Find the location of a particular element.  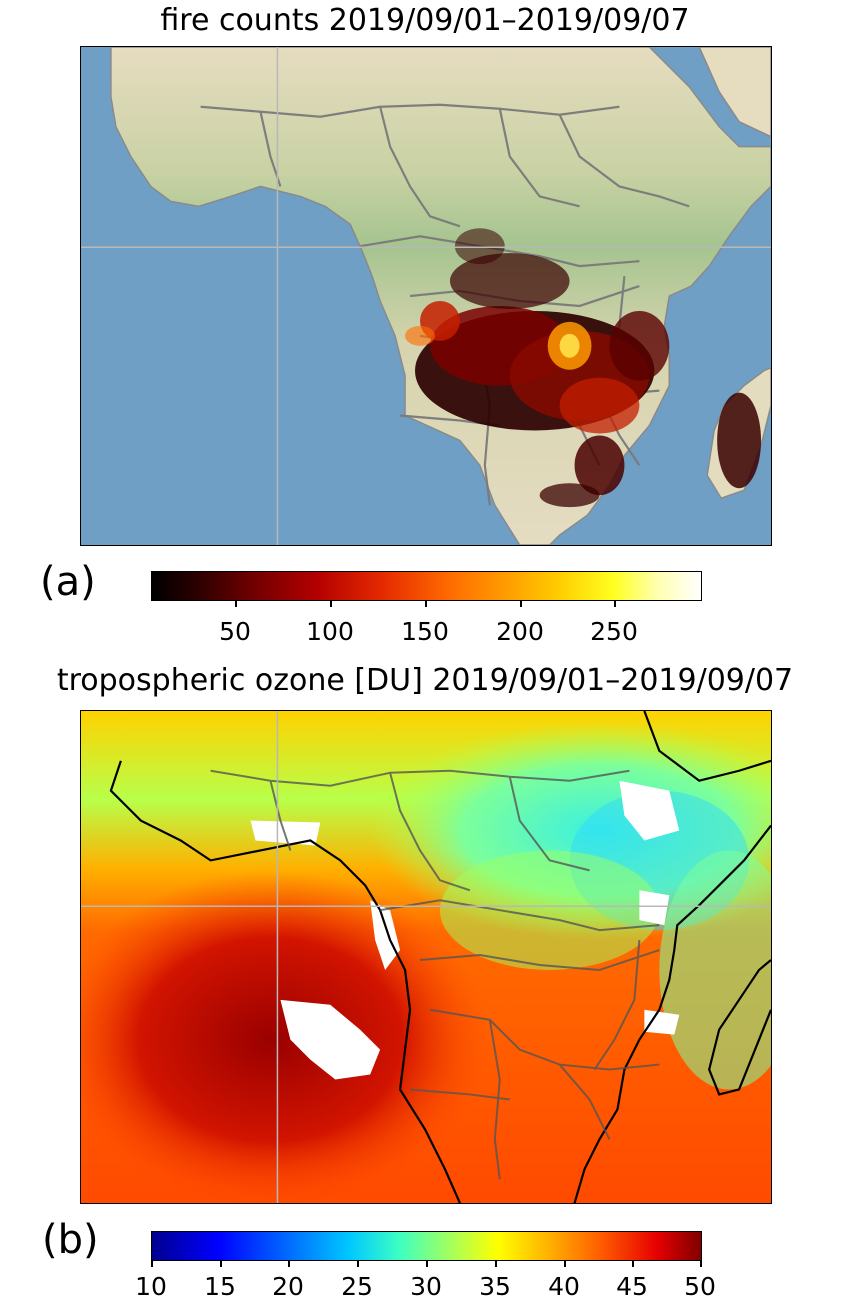

arabian-peninsula is located at coordinates (734, 92).